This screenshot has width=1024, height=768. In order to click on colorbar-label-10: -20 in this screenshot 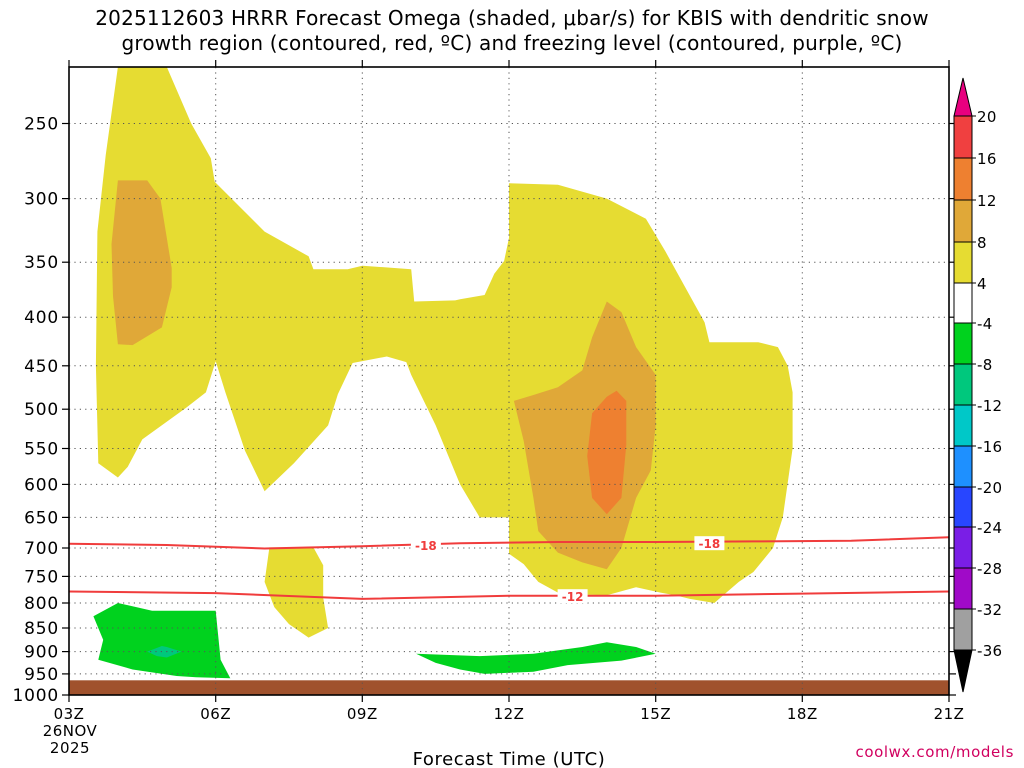, I will do `click(989, 488)`.